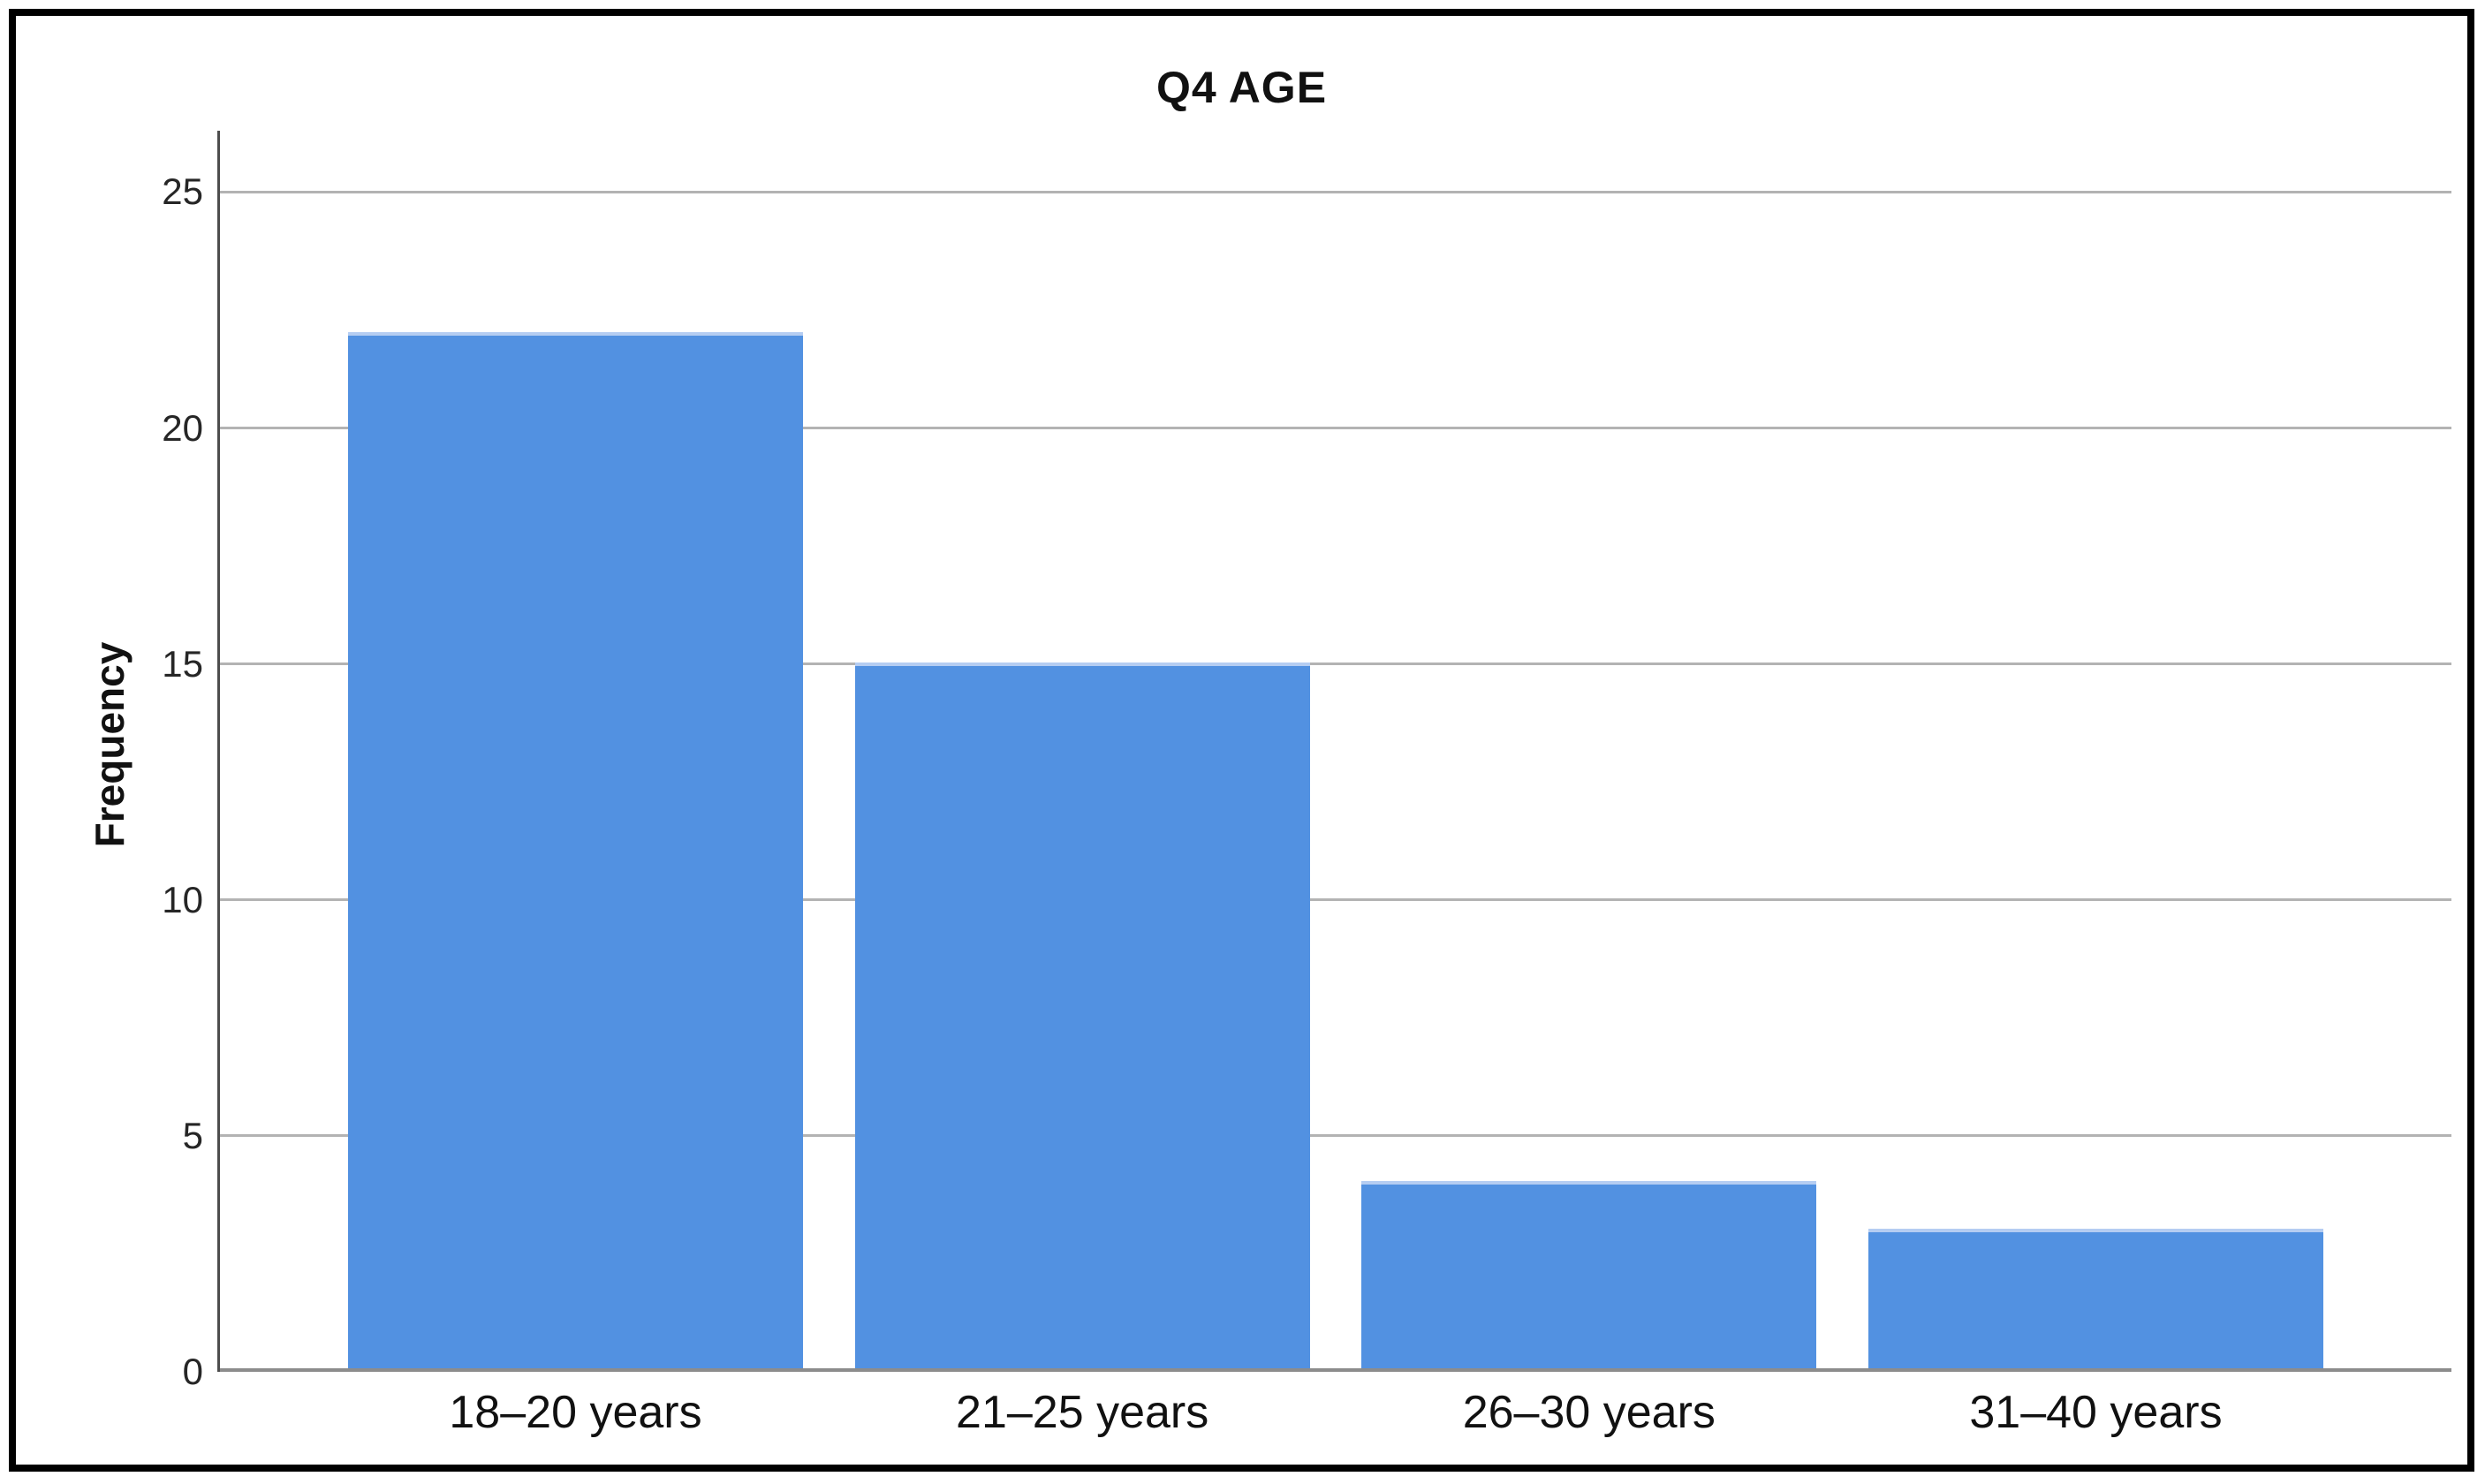 The height and width of the screenshot is (1484, 2485). Describe the element at coordinates (1241, 87) in the screenshot. I see `chart-title: Q4 AGE` at that location.